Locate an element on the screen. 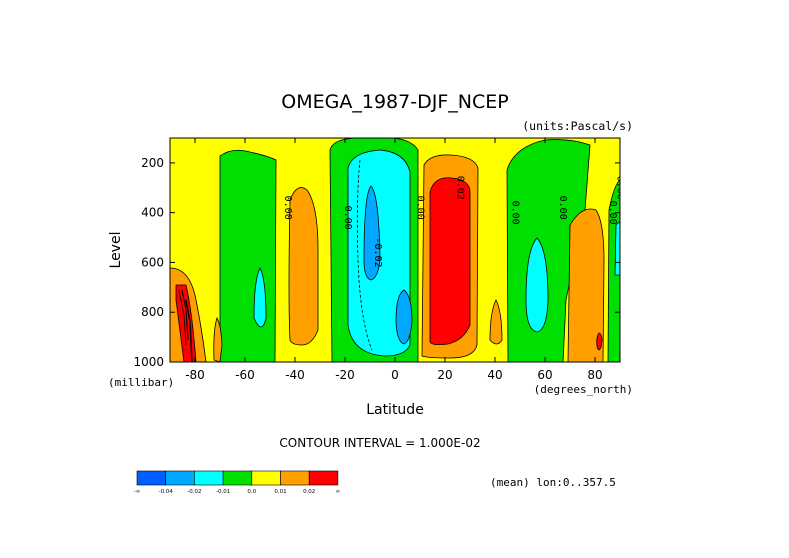  y-units-label: (millibar) is located at coordinates (141, 382).